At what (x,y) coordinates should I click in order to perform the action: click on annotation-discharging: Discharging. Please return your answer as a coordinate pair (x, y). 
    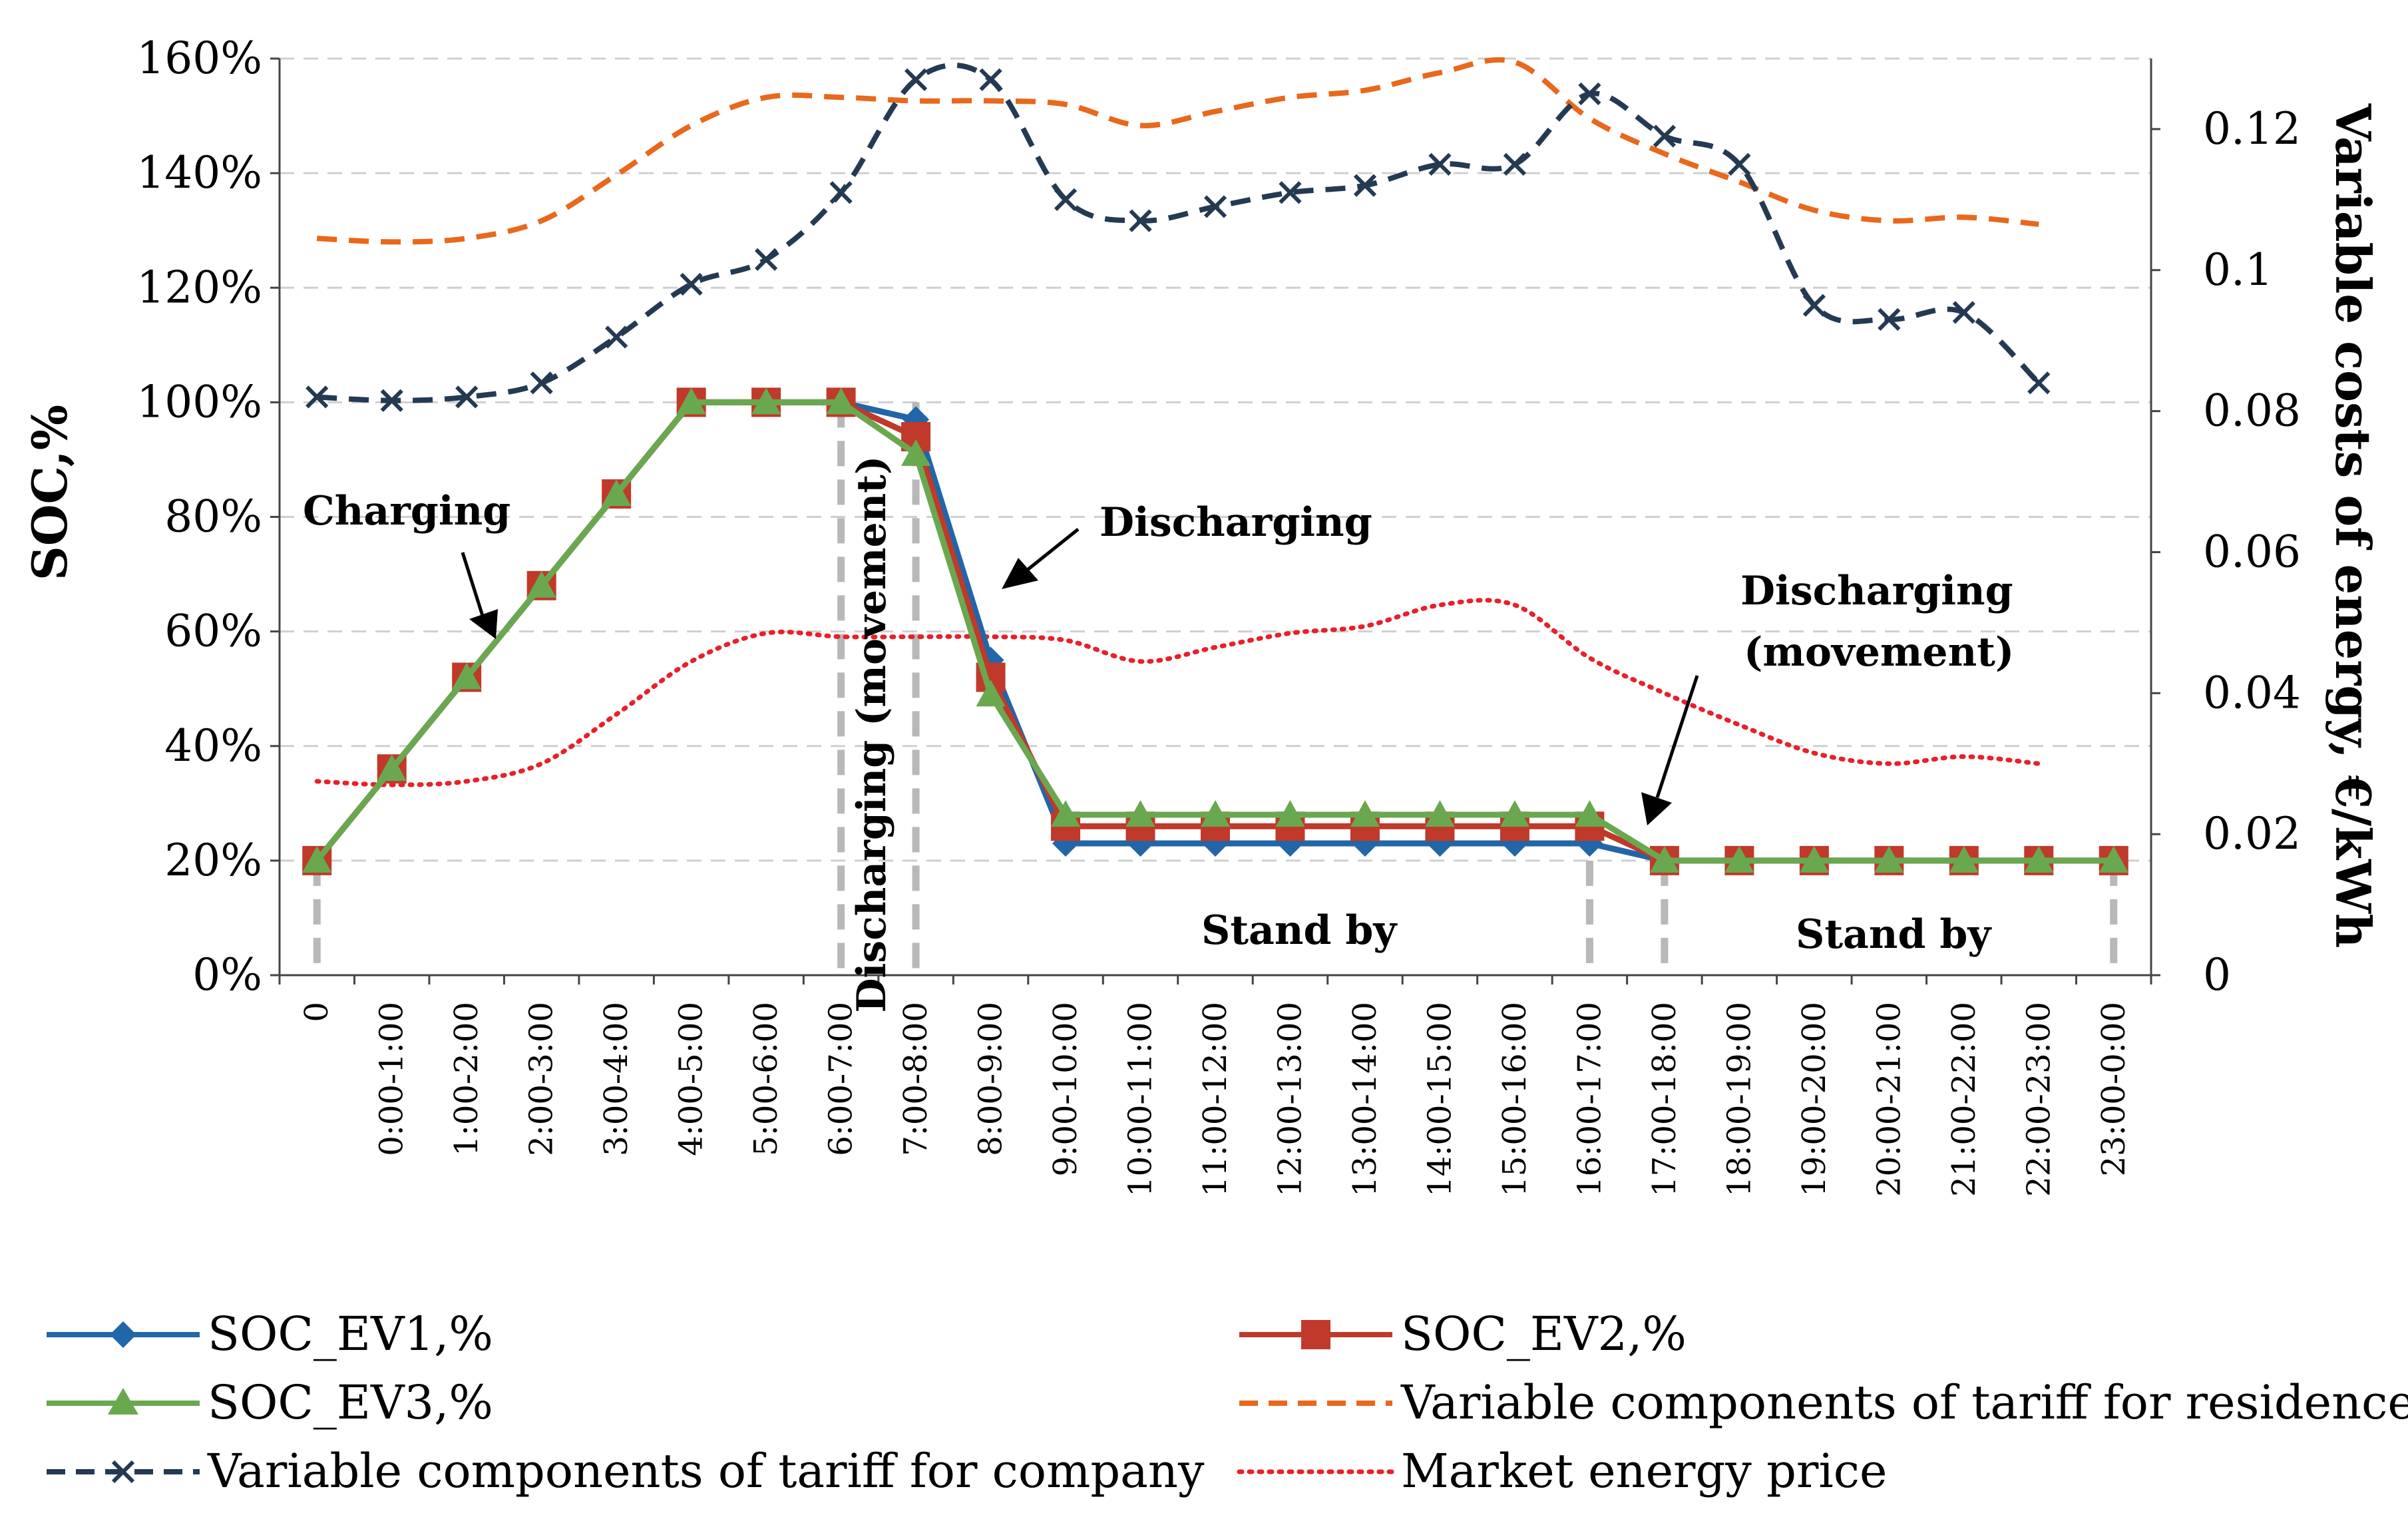
    Looking at the image, I should click on (1236, 522).